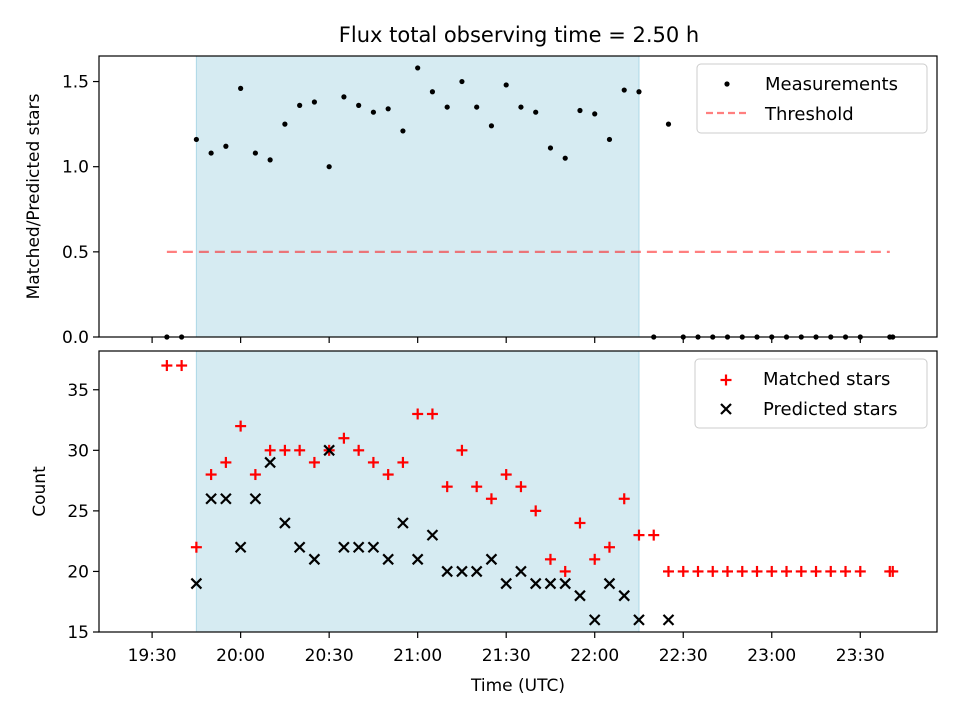 The width and height of the screenshot is (960, 720). I want to click on y-tick-label: 35, so click(78, 391).